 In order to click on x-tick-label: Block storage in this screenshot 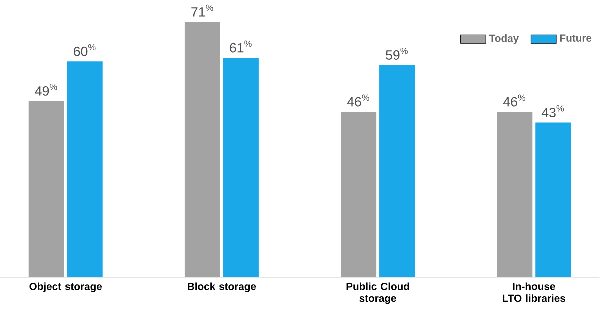, I will do `click(222, 287)`.